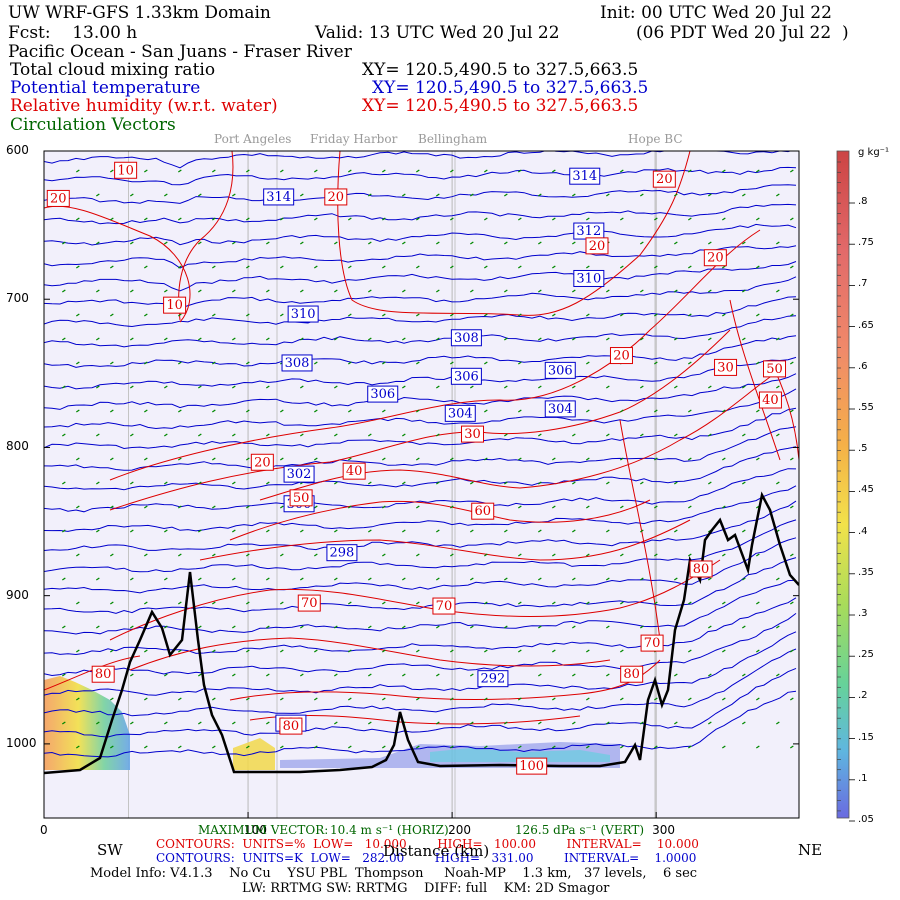  What do you see at coordinates (436, 851) in the screenshot?
I see `x-axis-title: Distance (km)` at bounding box center [436, 851].